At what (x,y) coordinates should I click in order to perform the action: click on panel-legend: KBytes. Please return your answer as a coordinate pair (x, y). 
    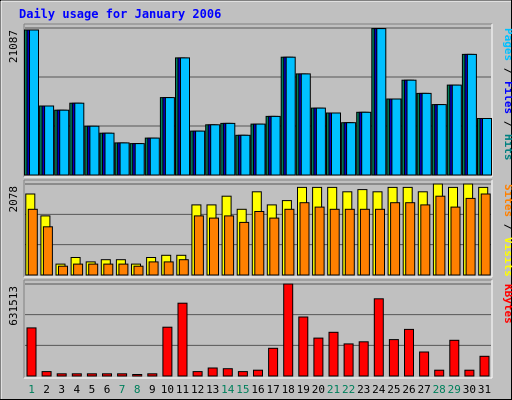
    Looking at the image, I should click on (507, 304).